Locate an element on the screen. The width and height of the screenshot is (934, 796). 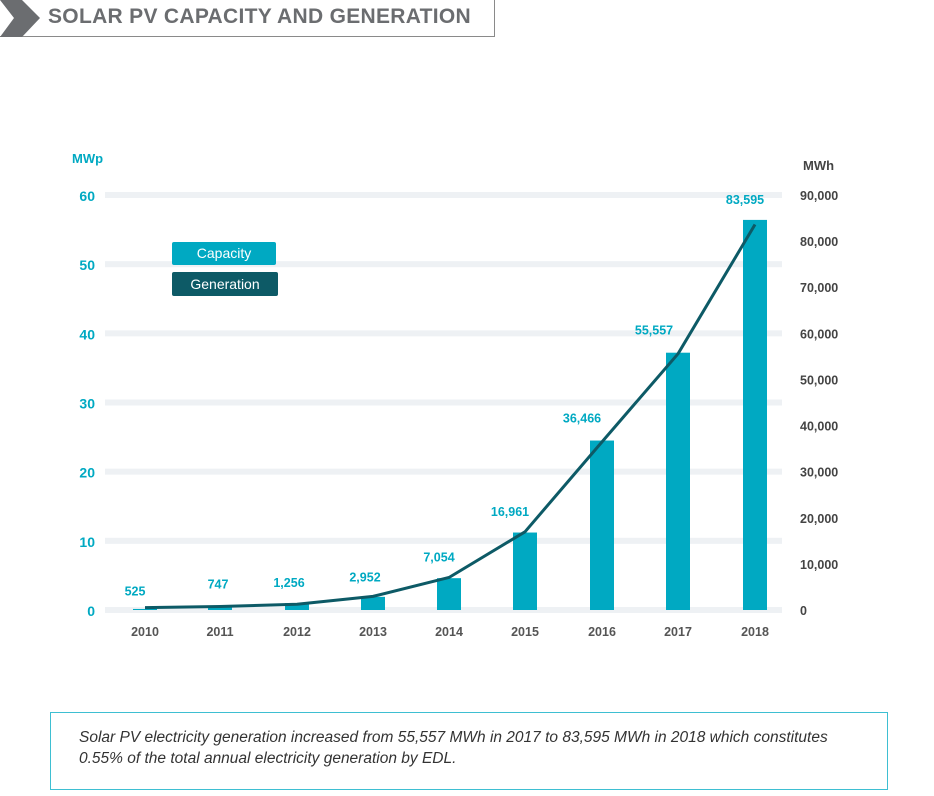
y-right-tick-label: 50,000 is located at coordinates (819, 380).